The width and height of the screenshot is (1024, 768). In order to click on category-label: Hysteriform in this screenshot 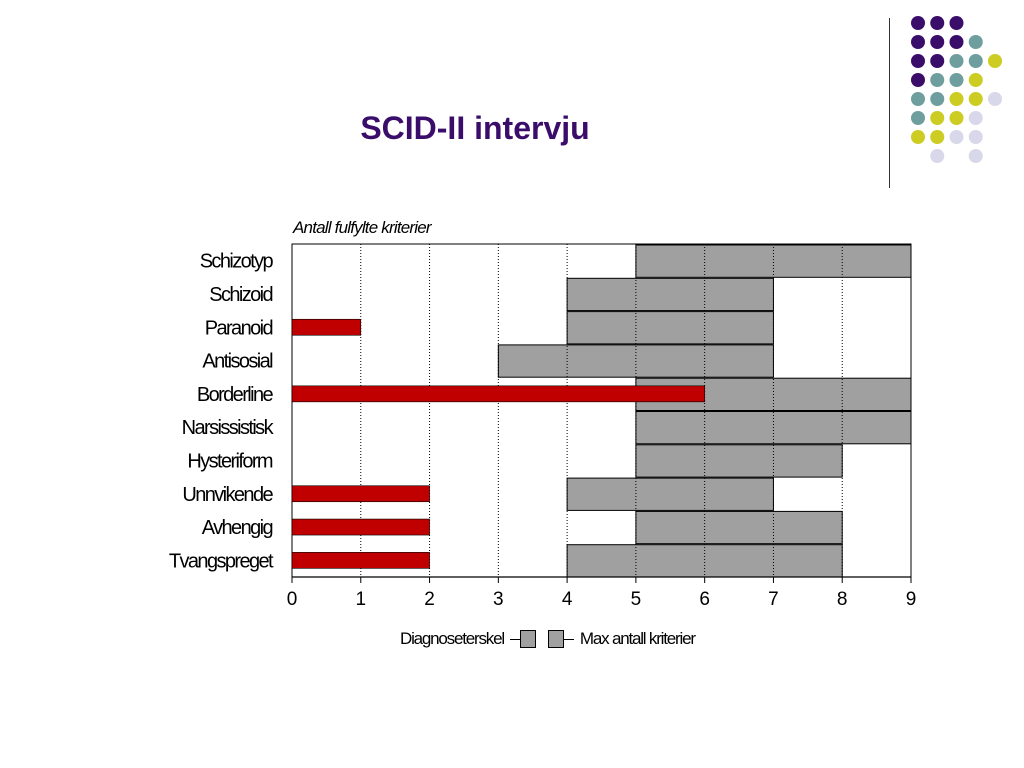, I will do `click(230, 461)`.